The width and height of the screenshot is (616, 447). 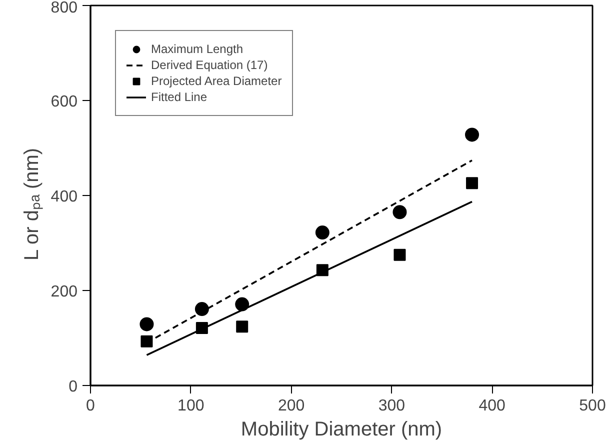 I want to click on y-tick-label: 800, so click(x=64, y=8).